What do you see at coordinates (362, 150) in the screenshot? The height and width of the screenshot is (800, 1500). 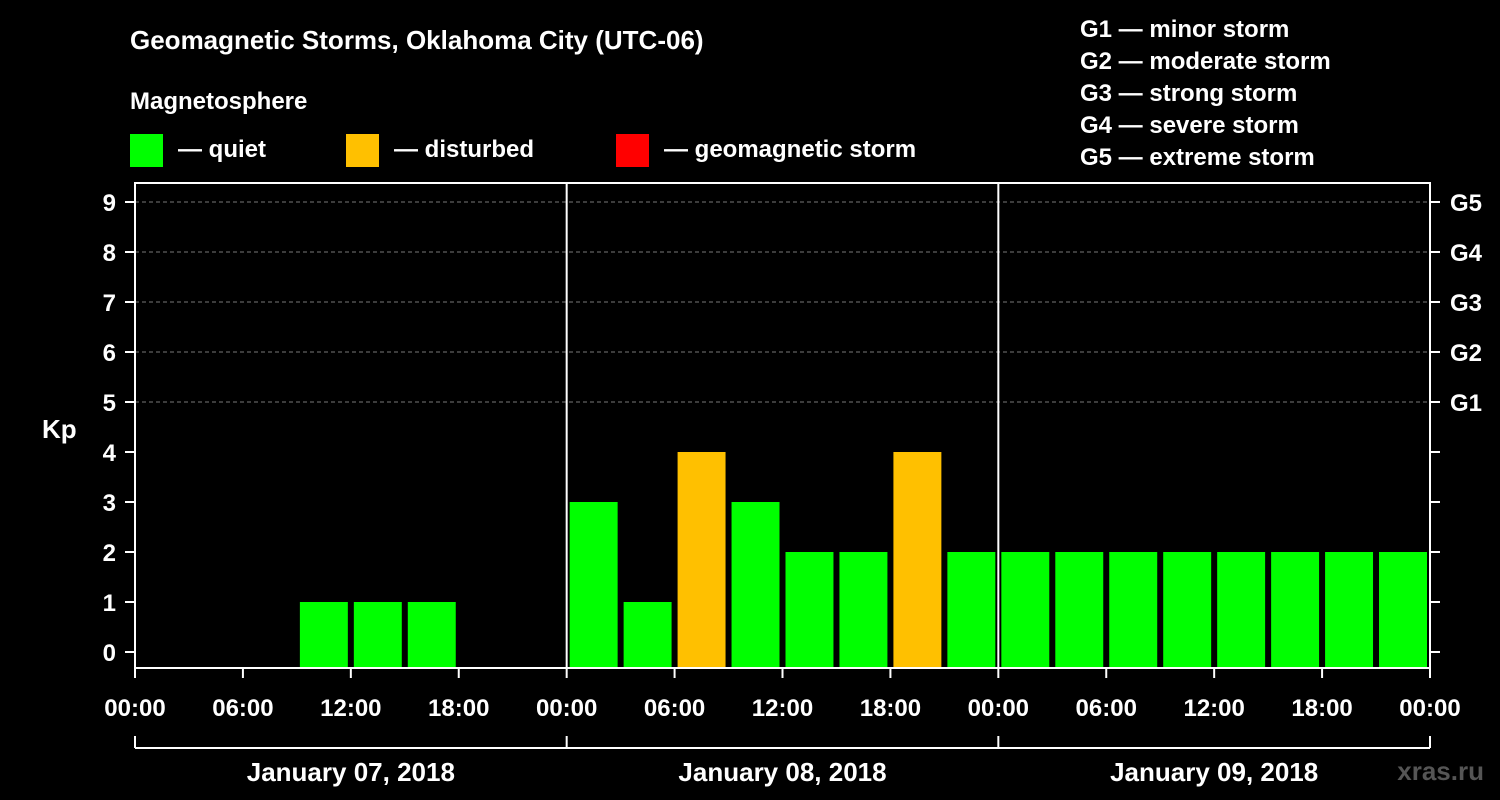 I see `legend-swatch-disturbed` at bounding box center [362, 150].